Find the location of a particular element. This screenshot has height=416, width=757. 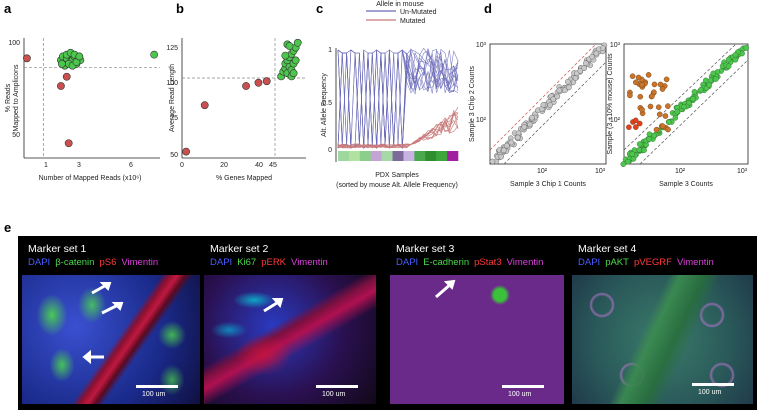

mutated-allele-line is located at coordinates (398, 129).